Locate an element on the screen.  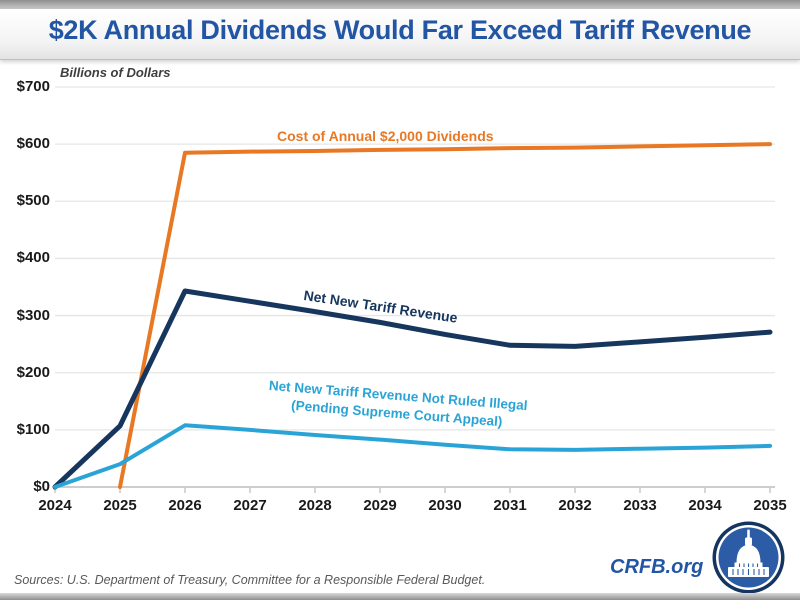
x-axis-tick-label: 2034 is located at coordinates (705, 505).